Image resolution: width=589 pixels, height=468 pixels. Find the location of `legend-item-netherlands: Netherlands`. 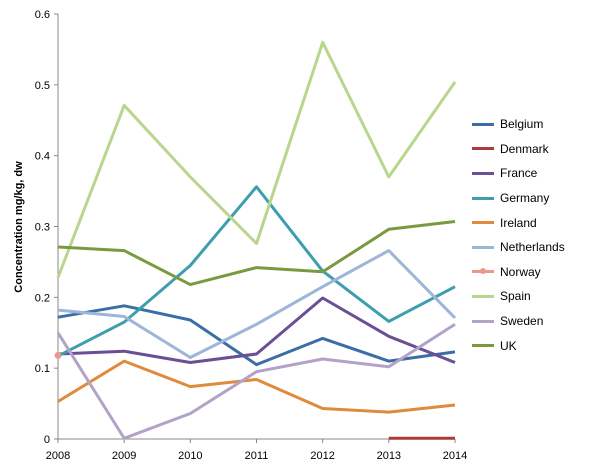

legend-item-netherlands: Netherlands is located at coordinates (528, 247).